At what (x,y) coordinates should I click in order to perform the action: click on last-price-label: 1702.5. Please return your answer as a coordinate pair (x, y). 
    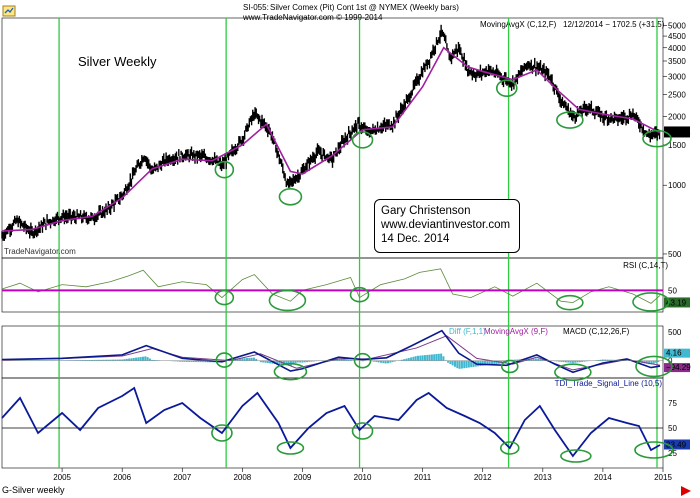
    Looking at the image, I should click on (678, 132).